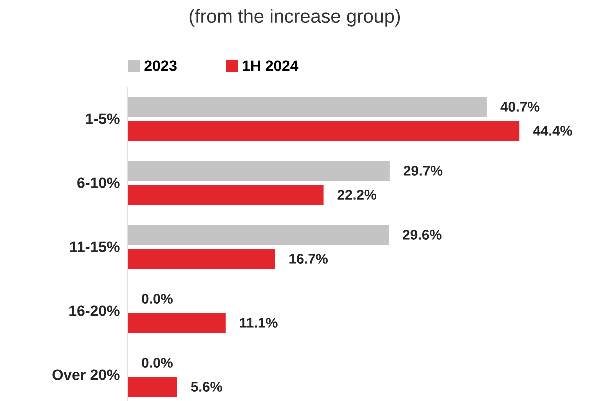 This screenshot has width=590, height=401. I want to click on chart-subtitle: (from the increase group), so click(295, 18).